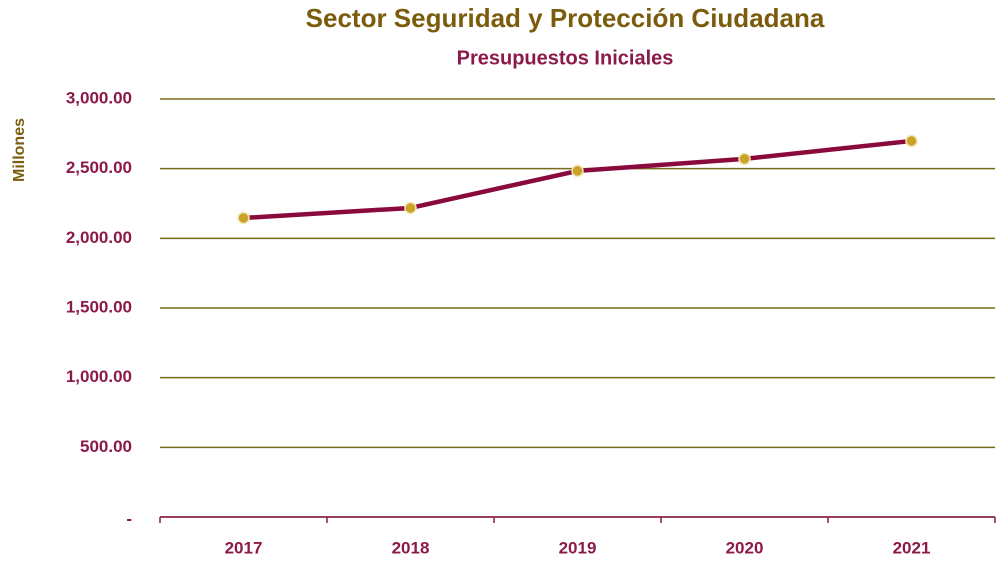 The width and height of the screenshot is (997, 561). I want to click on y-axis-label: Millones, so click(19, 150).